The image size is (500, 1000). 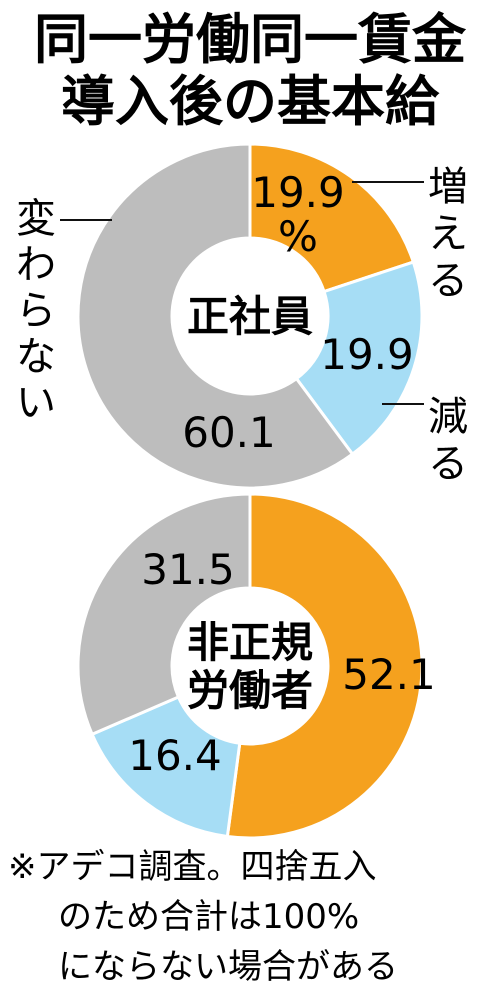 What do you see at coordinates (208, 917) in the screenshot?
I see `note-line-2: のため合計は100%` at bounding box center [208, 917].